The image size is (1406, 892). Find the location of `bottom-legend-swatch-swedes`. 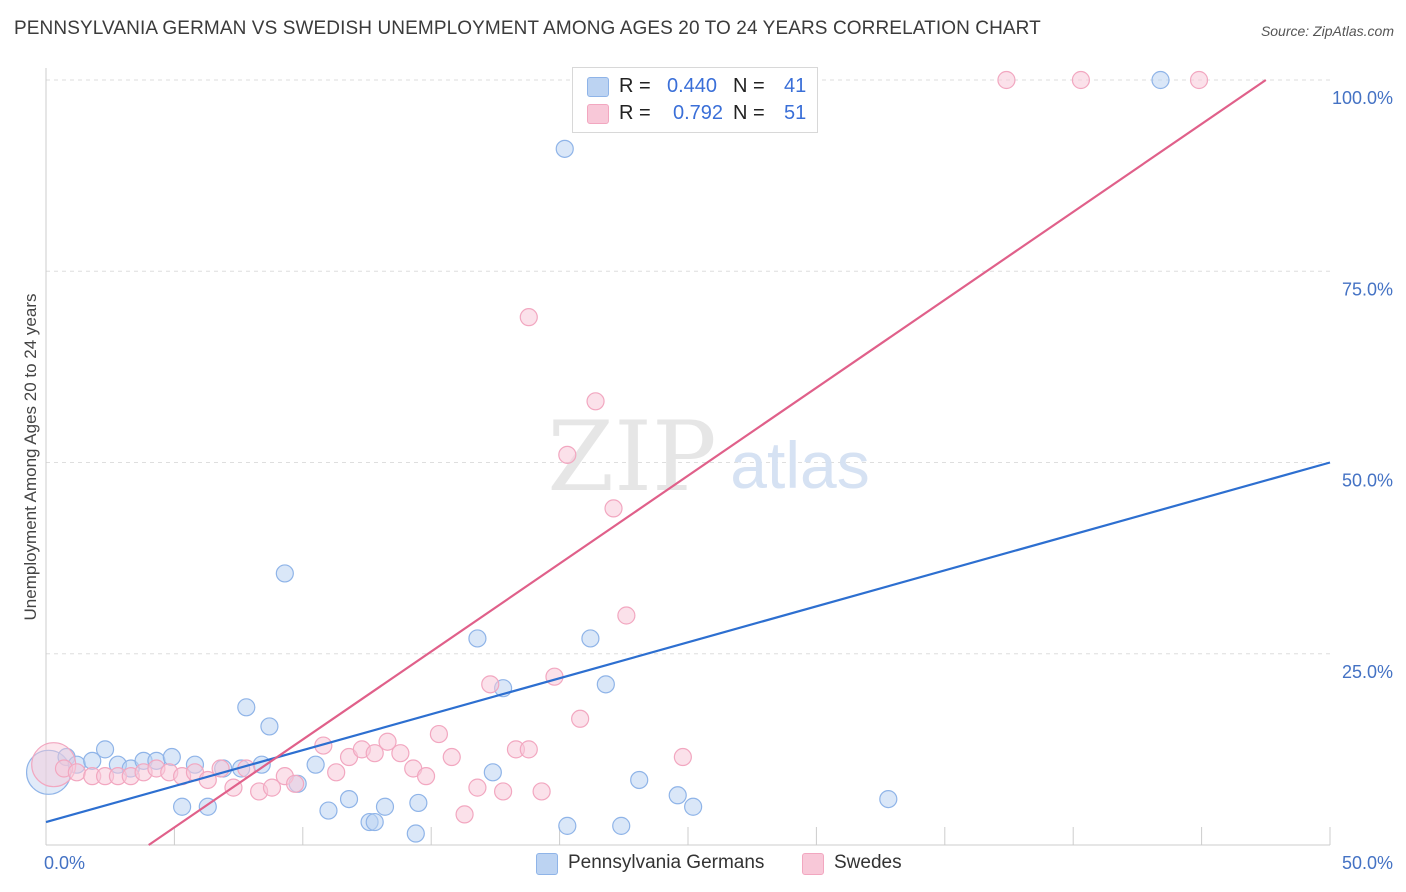

bottom-legend-swatch-swedes is located at coordinates (813, 864).